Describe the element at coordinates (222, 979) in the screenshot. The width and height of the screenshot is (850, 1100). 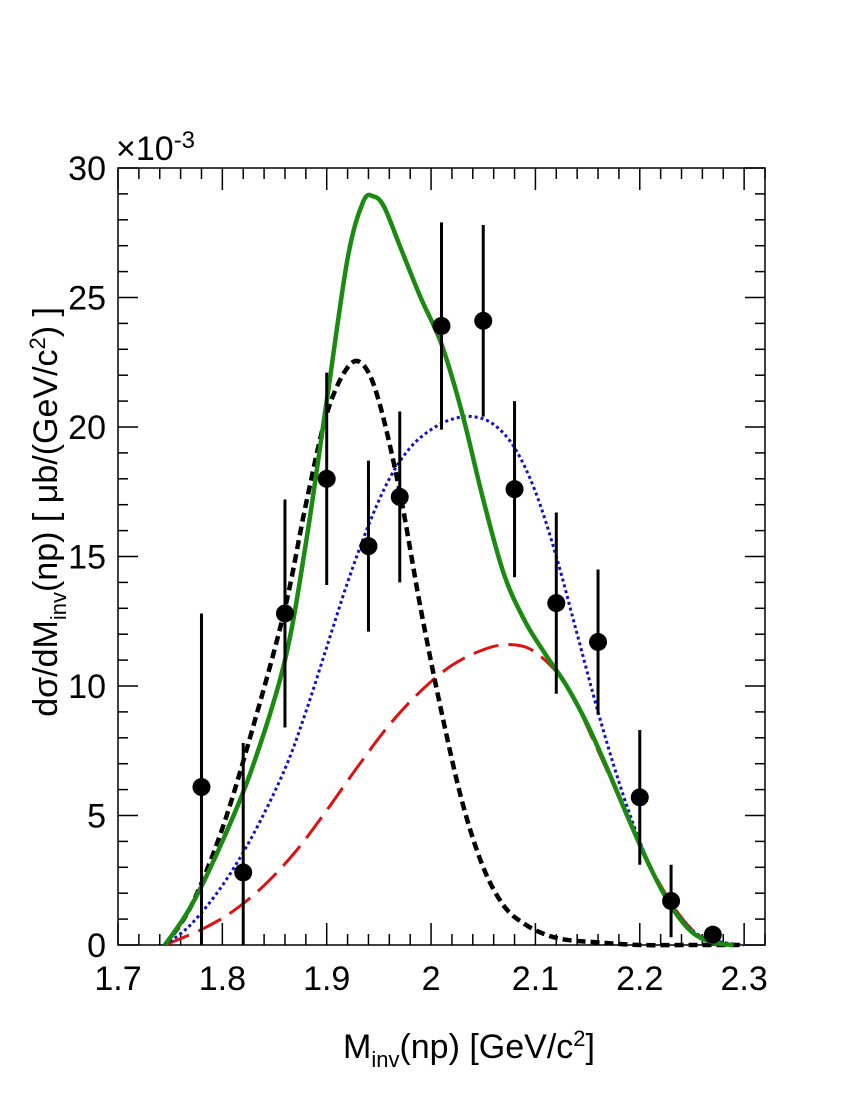
I see `x-tick-label: 1.8` at that location.